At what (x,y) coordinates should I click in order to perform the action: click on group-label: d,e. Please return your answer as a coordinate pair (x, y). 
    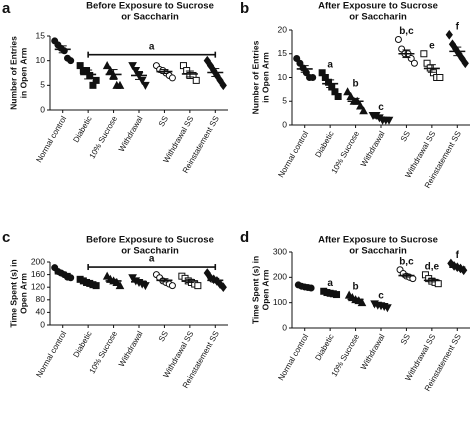
    Looking at the image, I should click on (432, 266).